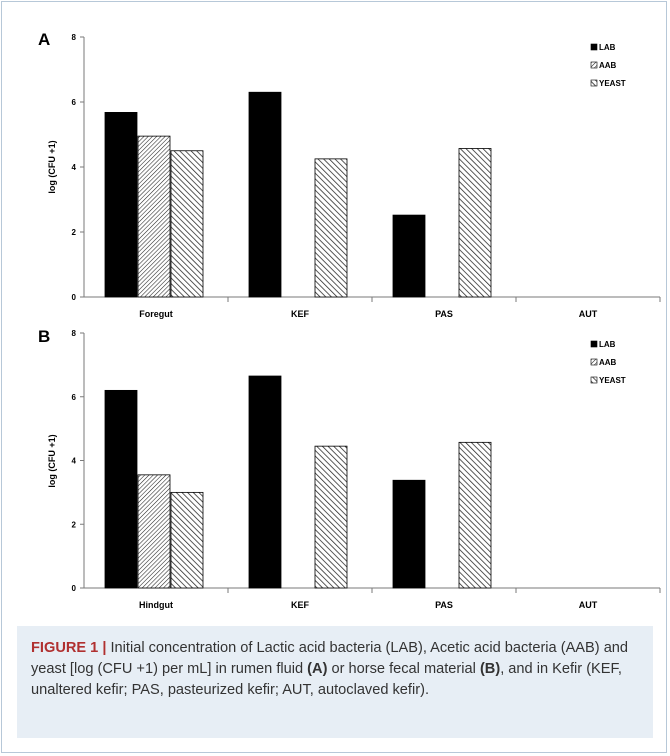 This screenshot has width=670, height=756. I want to click on caption-text-part2: or horse fecal material, so click(403, 669).